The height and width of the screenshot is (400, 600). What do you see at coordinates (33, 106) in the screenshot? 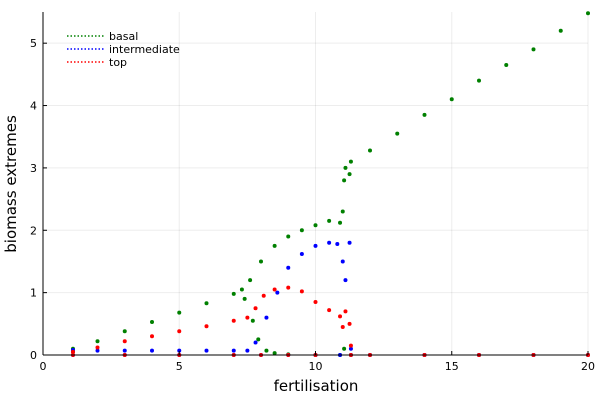
I see `y-tick-label: 4` at bounding box center [33, 106].